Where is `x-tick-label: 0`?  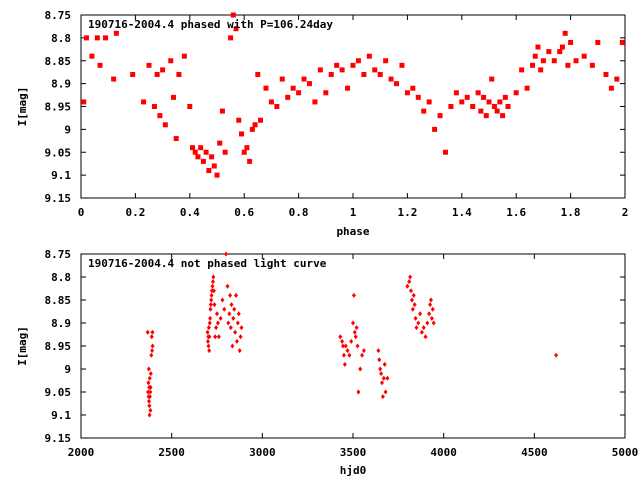 x-tick-label: 0 is located at coordinates (81, 212).